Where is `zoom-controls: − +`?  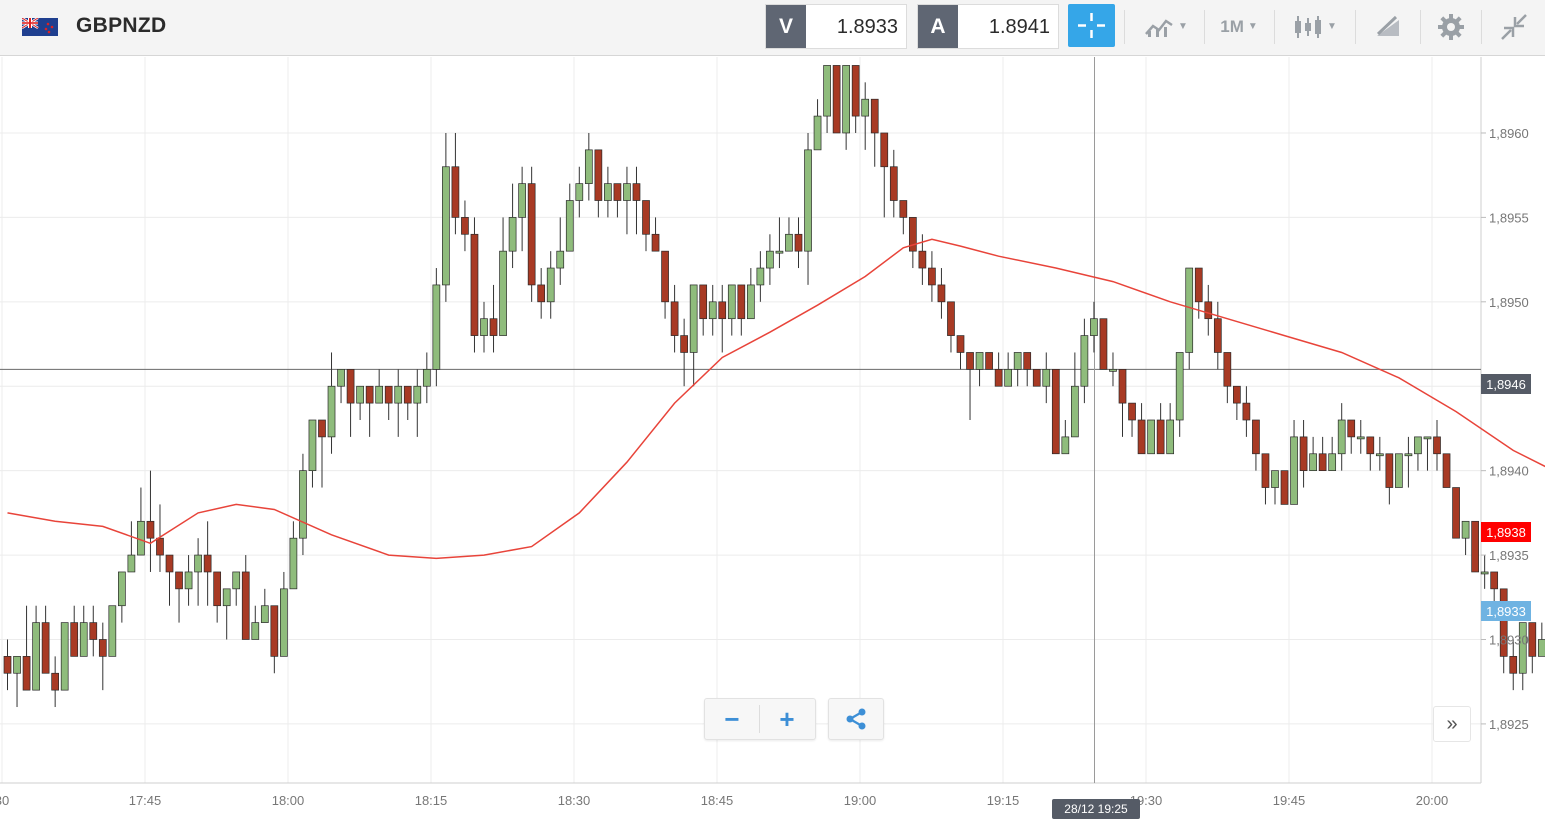
zoom-controls: − + is located at coordinates (760, 719).